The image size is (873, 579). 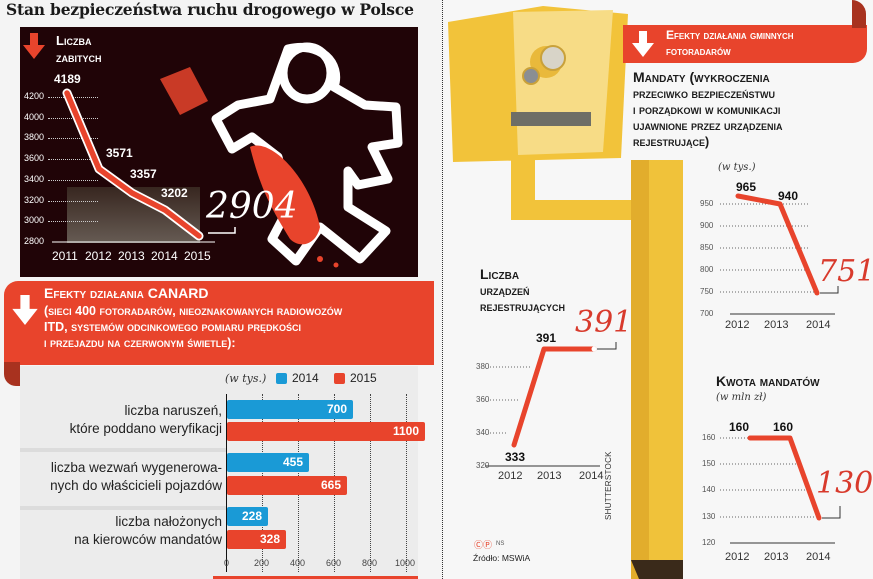 What do you see at coordinates (709, 516) in the screenshot?
I see `ytick-130: 130` at bounding box center [709, 516].